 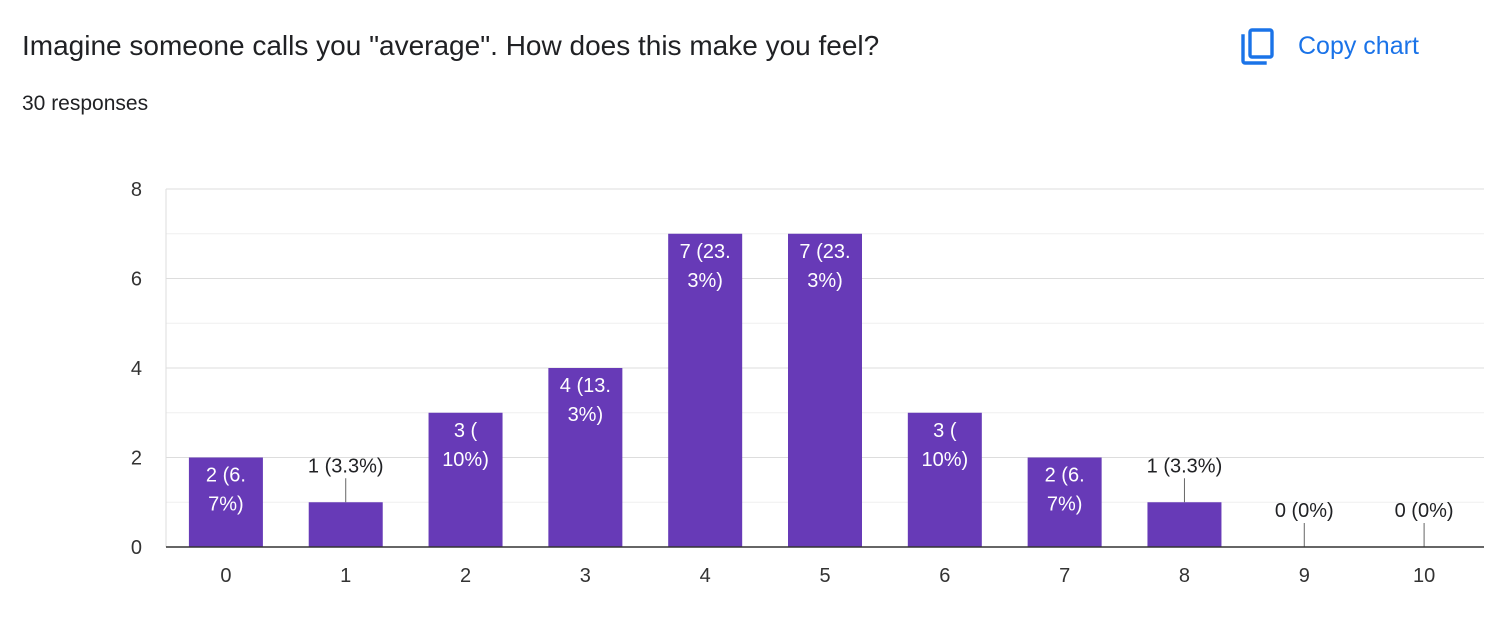 What do you see at coordinates (1424, 576) in the screenshot?
I see `x-tick-label: 10` at bounding box center [1424, 576].